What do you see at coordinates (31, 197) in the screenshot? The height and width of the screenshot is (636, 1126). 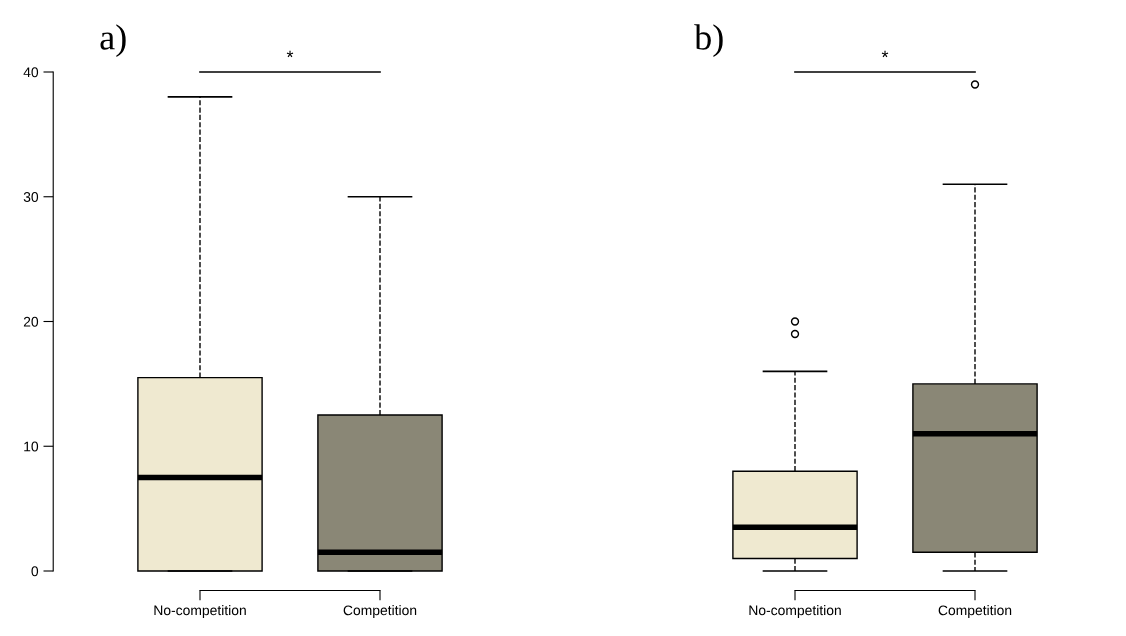 I see `y-tick-label: 30` at bounding box center [31, 197].